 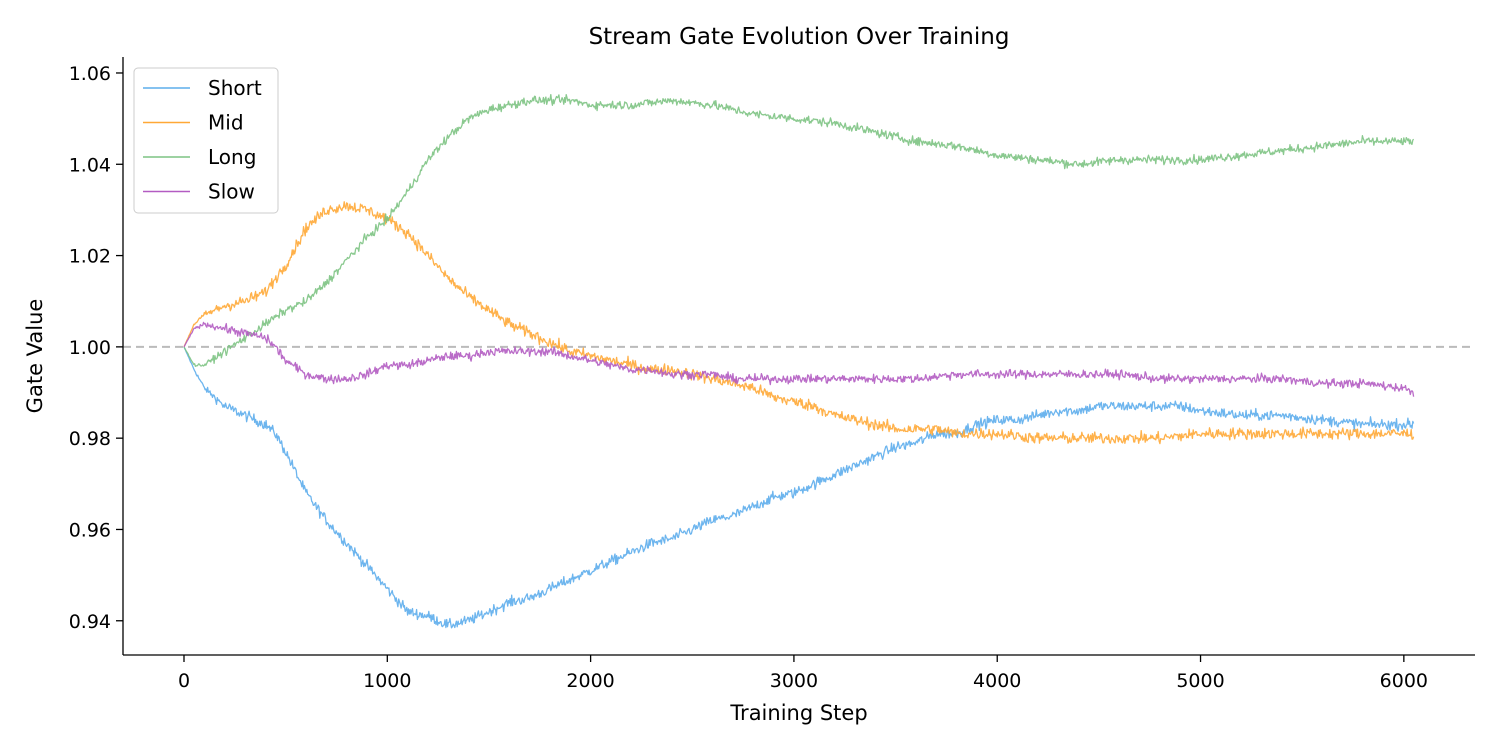 I want to click on x-tick-label: 2000, so click(x=590, y=681).